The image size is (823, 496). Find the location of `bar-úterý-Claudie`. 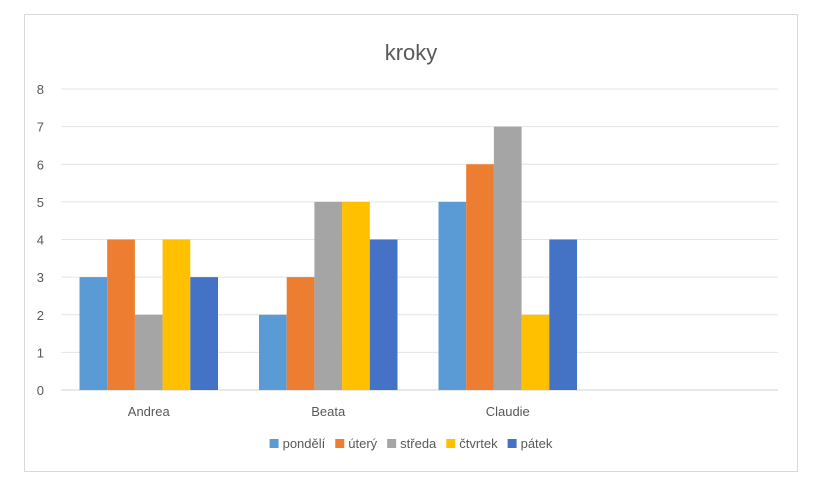

bar-úterý-Claudie is located at coordinates (480, 277).